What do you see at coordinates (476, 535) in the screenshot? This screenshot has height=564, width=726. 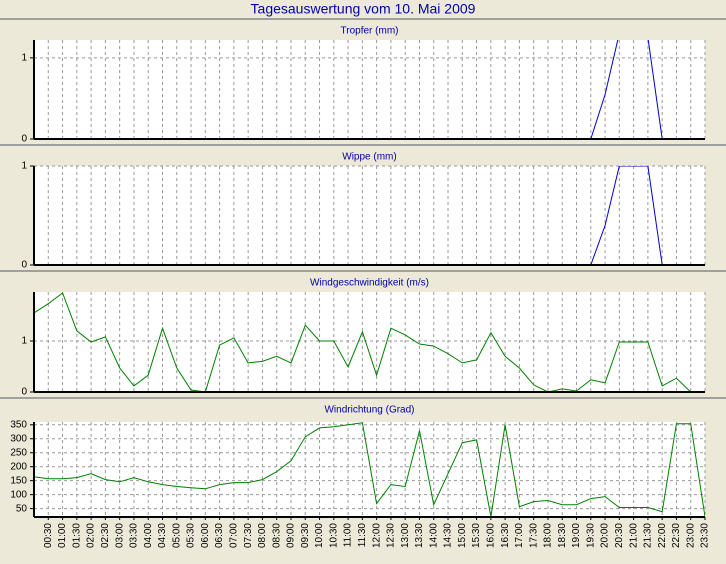 I see `x-tick-label: 15:30` at bounding box center [476, 535].